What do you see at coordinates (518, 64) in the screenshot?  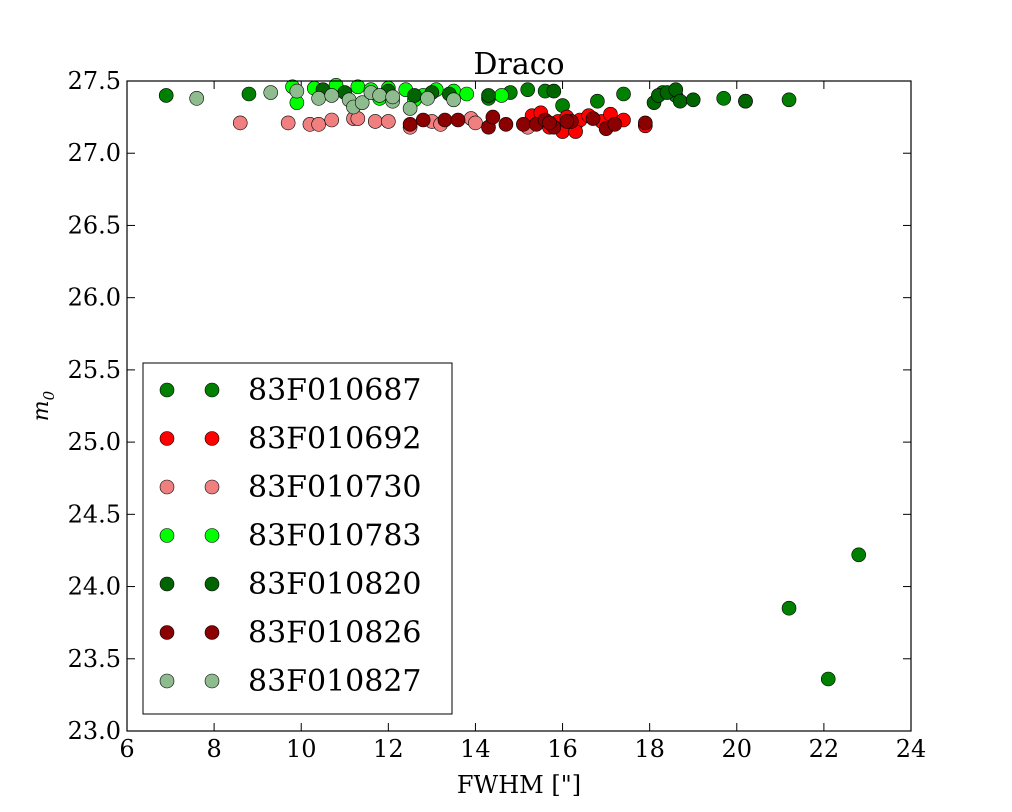 I see `chart-title: Draco` at bounding box center [518, 64].